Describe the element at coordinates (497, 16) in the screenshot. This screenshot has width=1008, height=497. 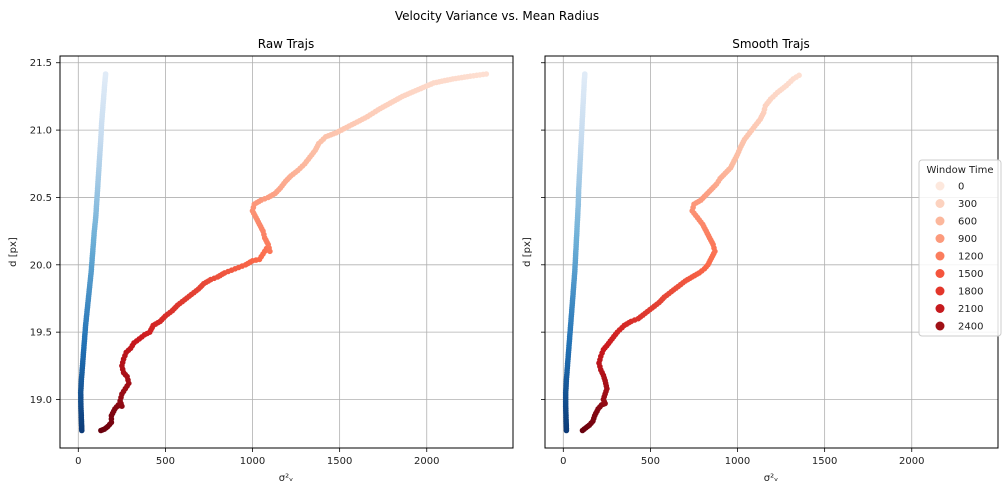
I see `figure-title: Velocity Variance vs. Mean Radius` at that location.